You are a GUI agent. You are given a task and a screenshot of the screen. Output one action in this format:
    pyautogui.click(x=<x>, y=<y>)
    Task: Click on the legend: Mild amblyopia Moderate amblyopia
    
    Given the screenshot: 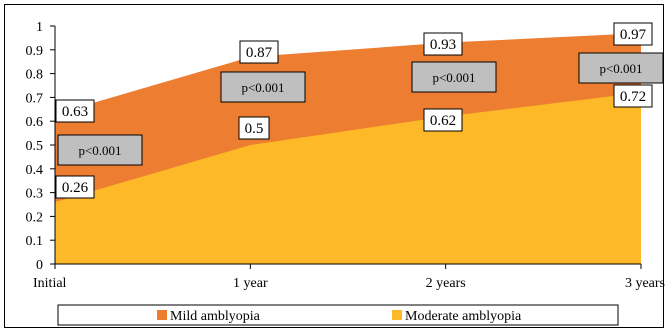 What is the action you would take?
    pyautogui.click(x=338, y=315)
    